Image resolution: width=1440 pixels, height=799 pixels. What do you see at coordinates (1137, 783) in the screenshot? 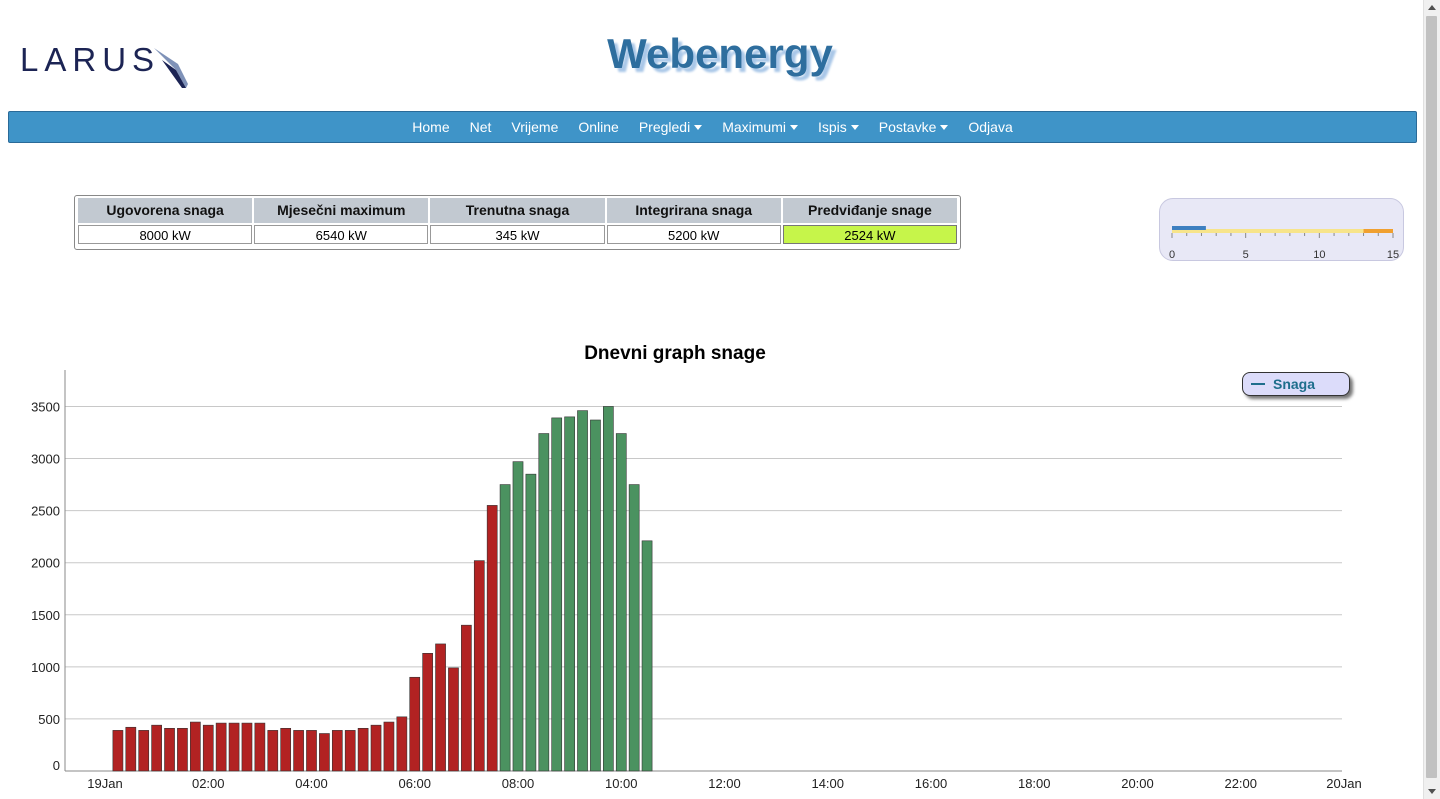
I see `x-tick-label: 20:00` at bounding box center [1137, 783].